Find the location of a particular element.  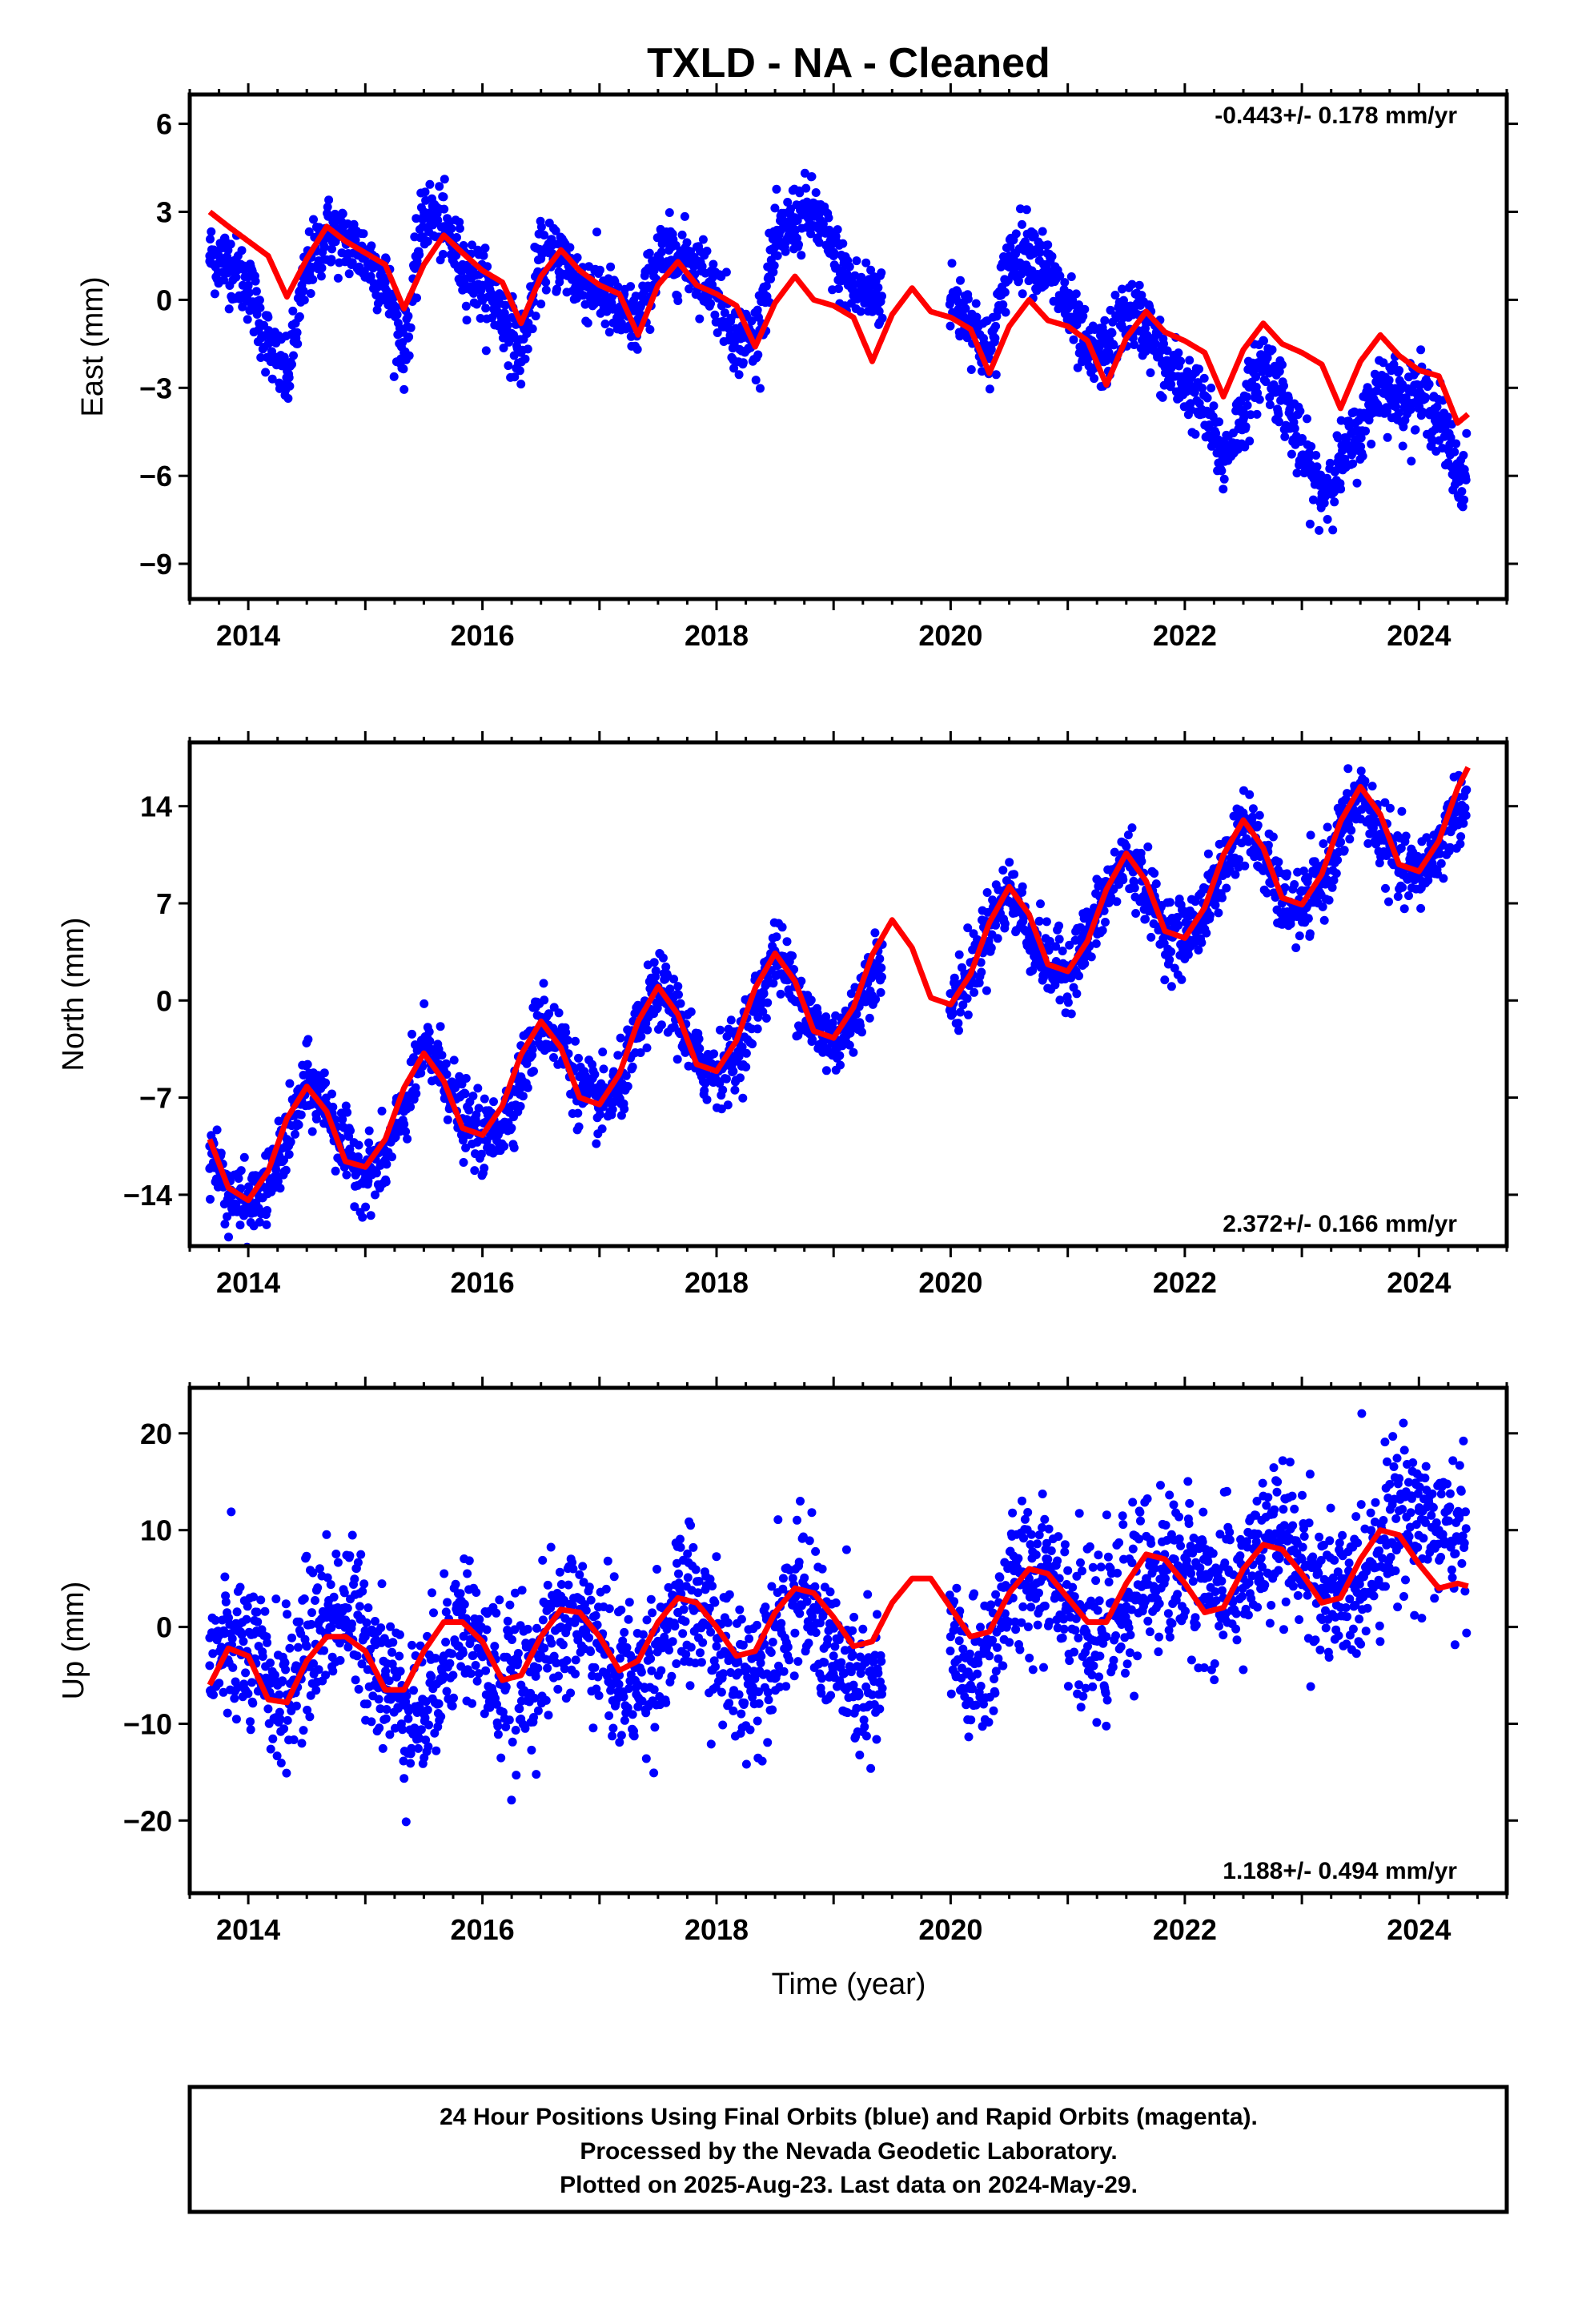

east-plot-area is located at coordinates (839, 351).